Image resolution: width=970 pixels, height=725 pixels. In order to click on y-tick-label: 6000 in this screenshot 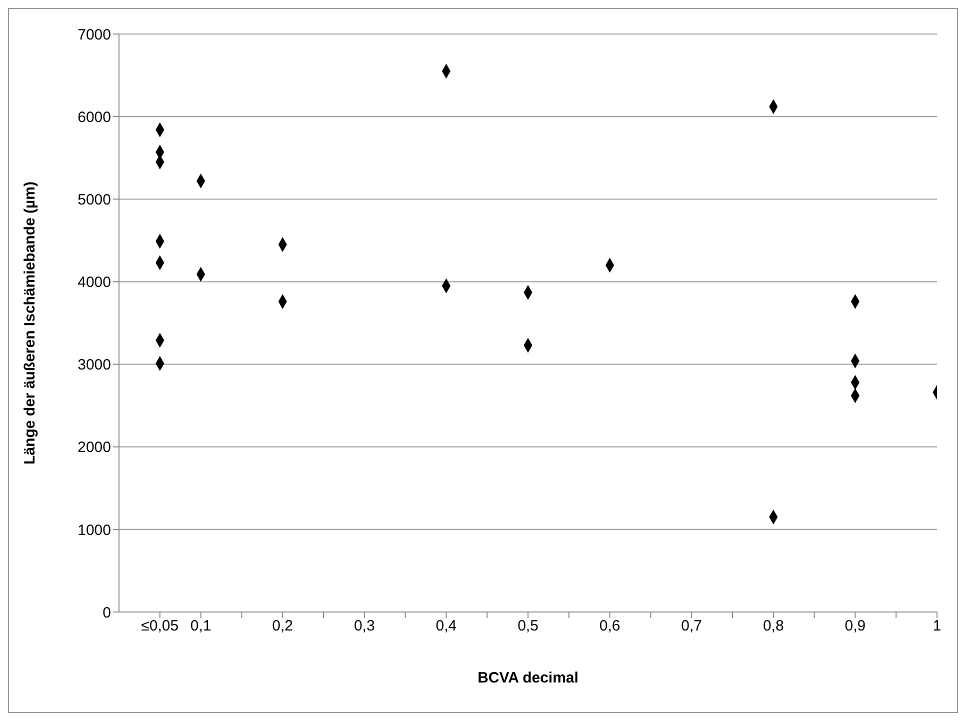, I will do `click(94, 117)`.